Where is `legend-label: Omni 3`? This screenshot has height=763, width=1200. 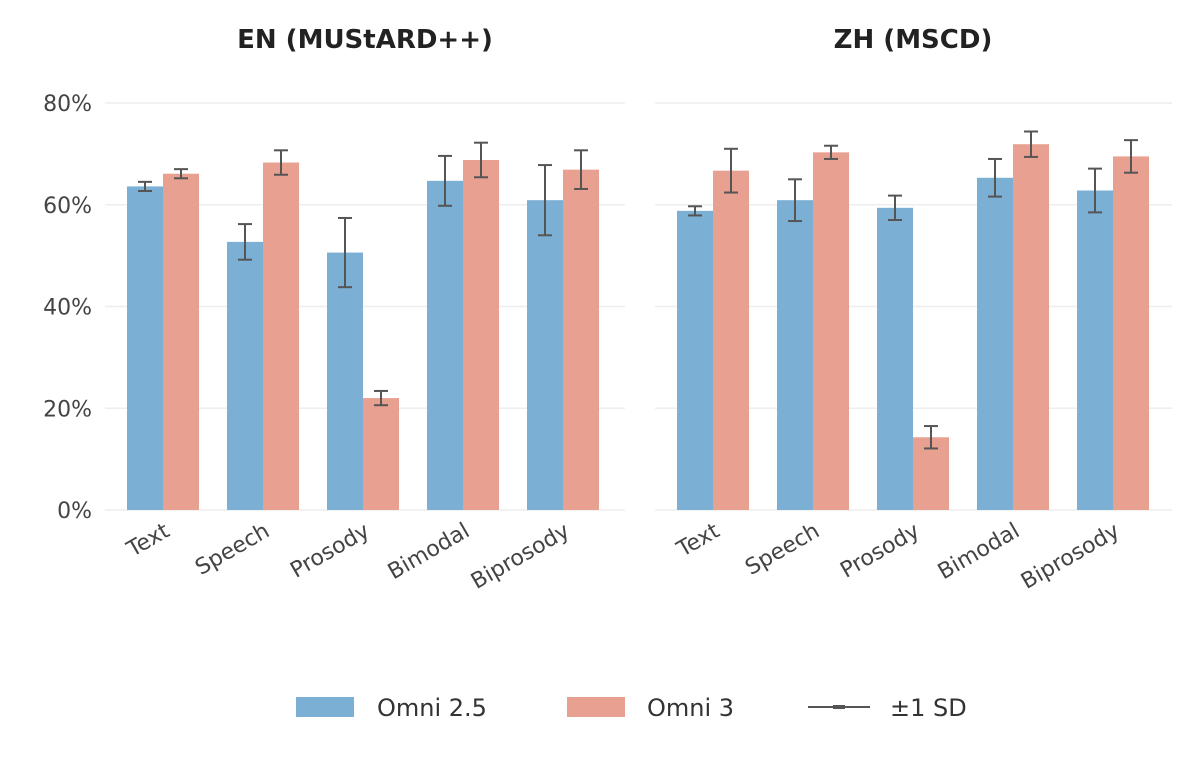
legend-label: Omni 3 is located at coordinates (690, 708).